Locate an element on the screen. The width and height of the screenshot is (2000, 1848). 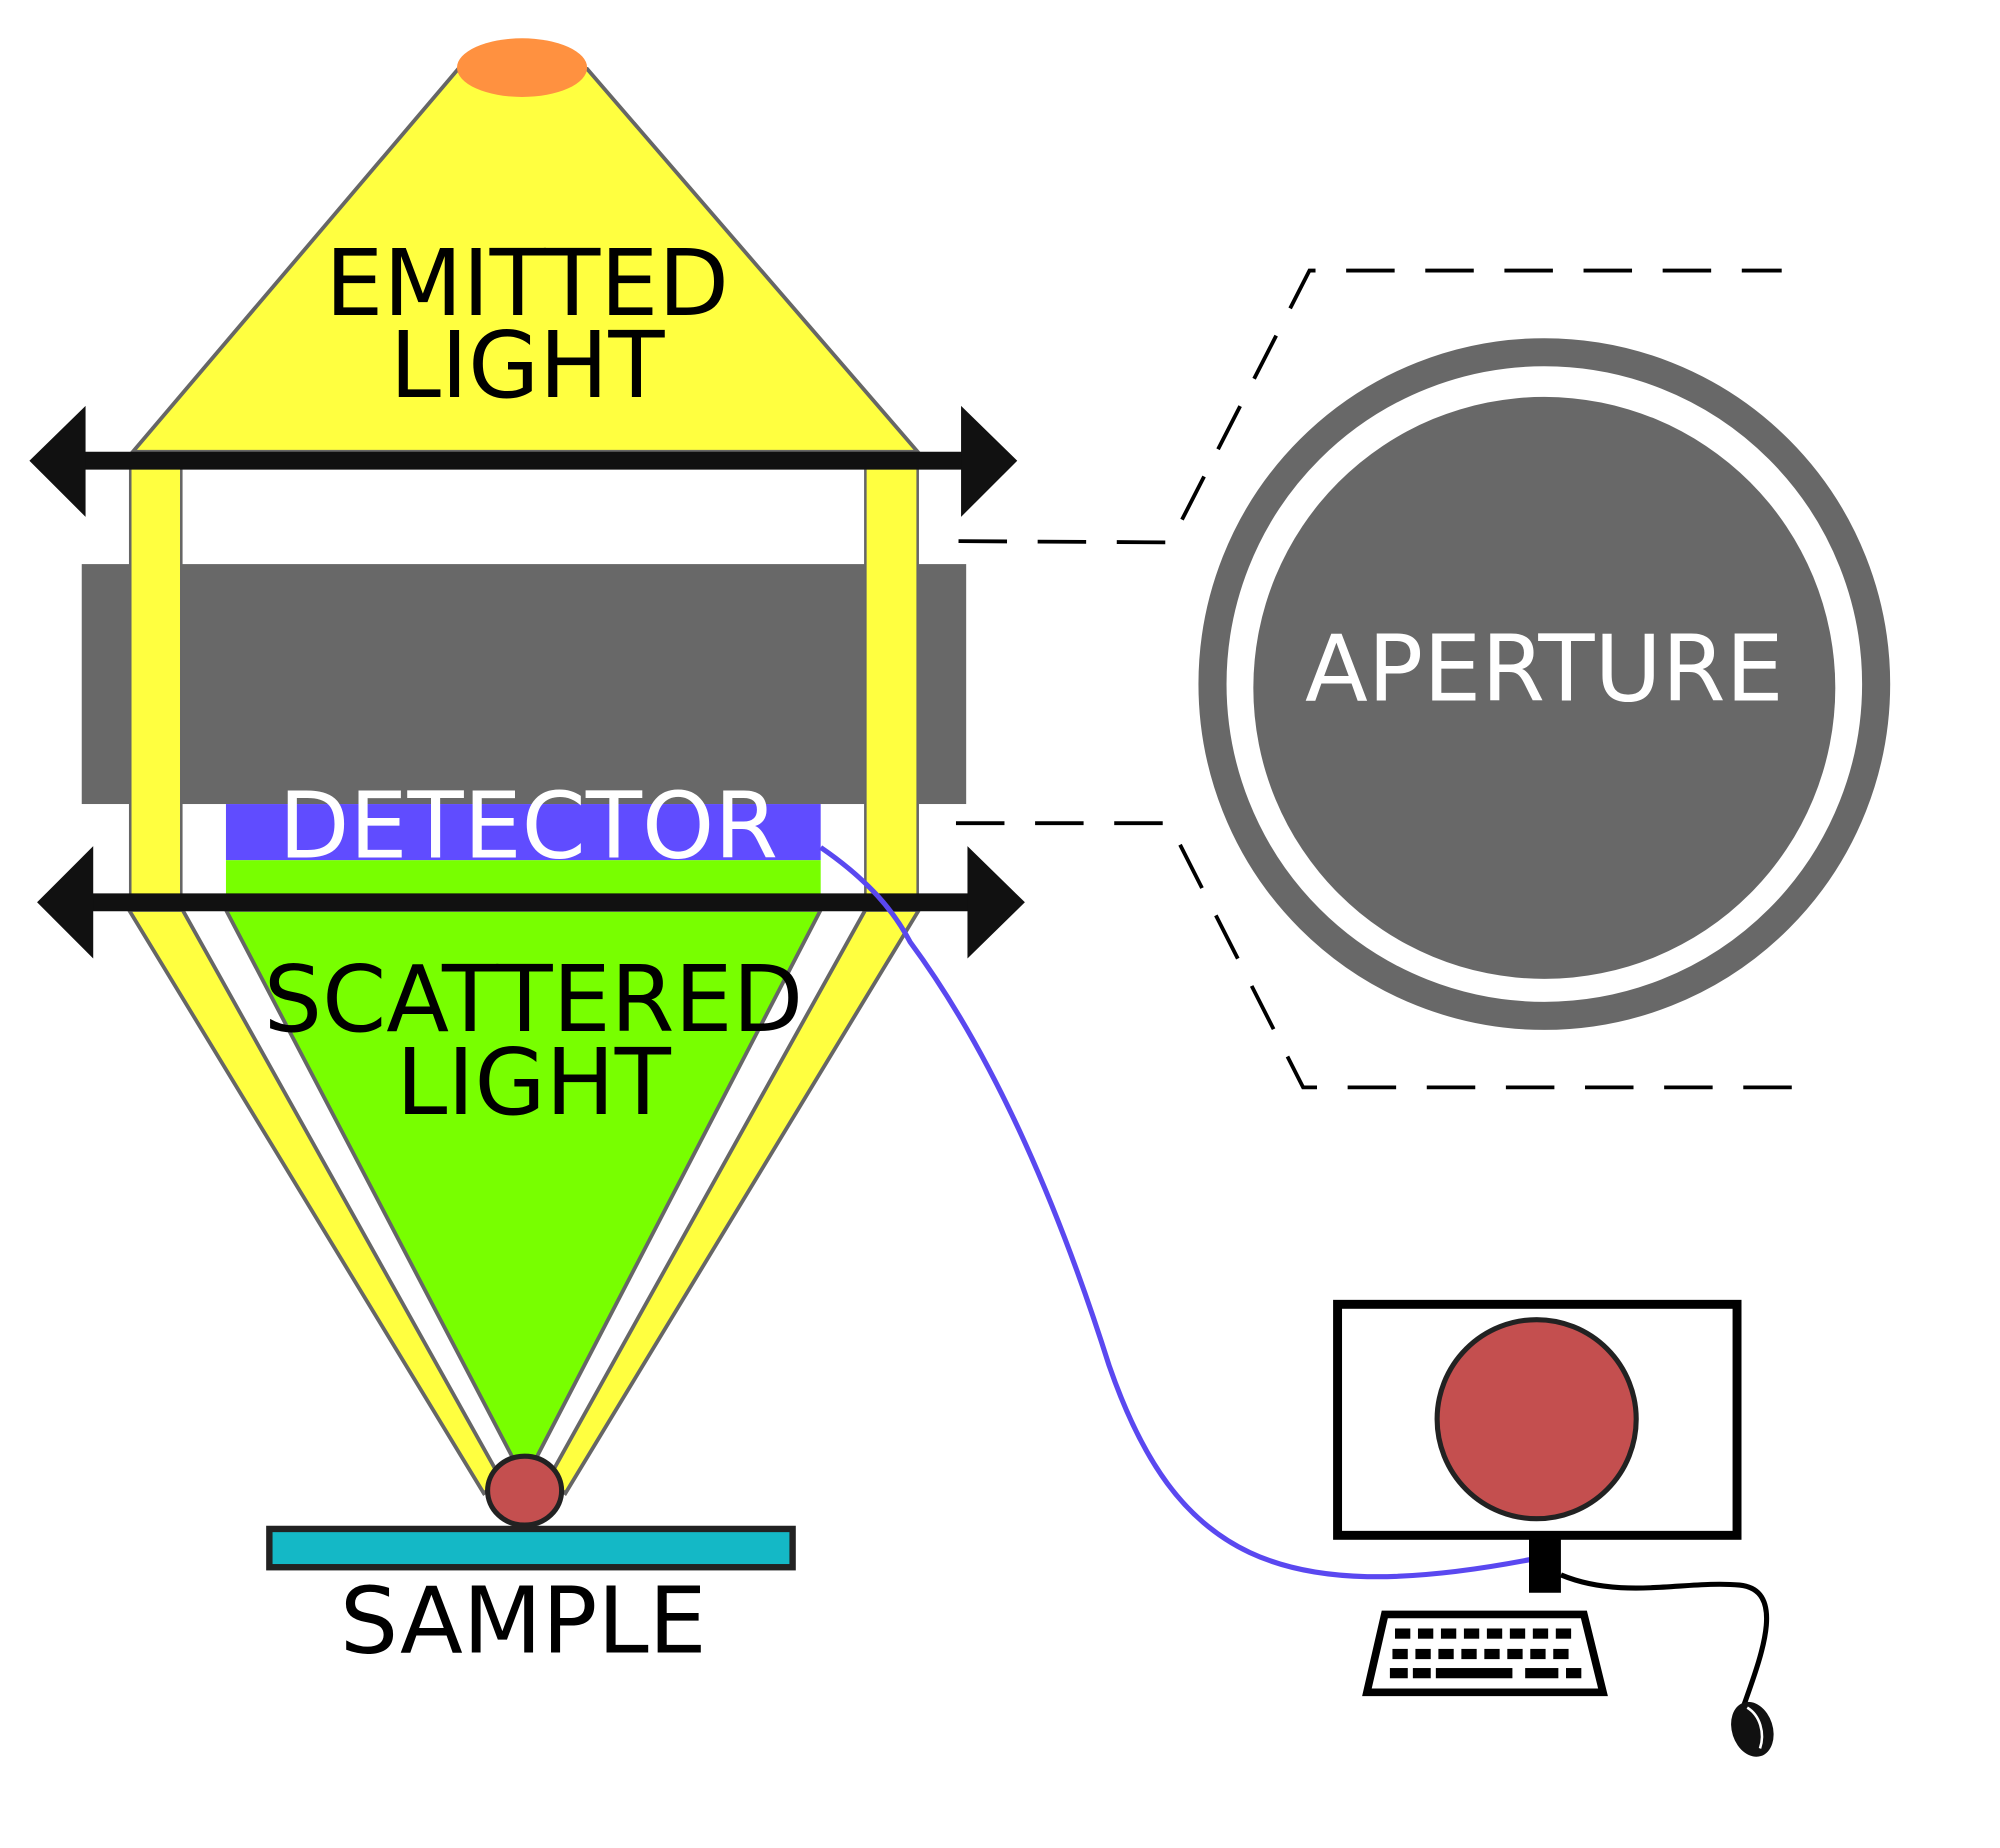
aperture-block is located at coordinates (523, 684).